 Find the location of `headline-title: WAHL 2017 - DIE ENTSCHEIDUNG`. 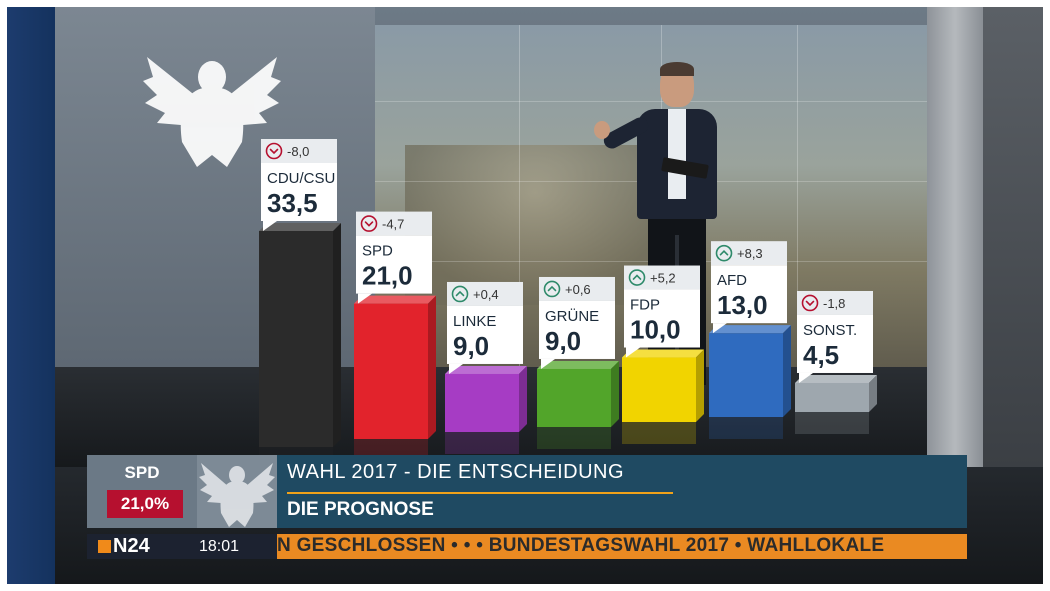

headline-title: WAHL 2017 - DIE ENTSCHEIDUNG is located at coordinates (456, 472).